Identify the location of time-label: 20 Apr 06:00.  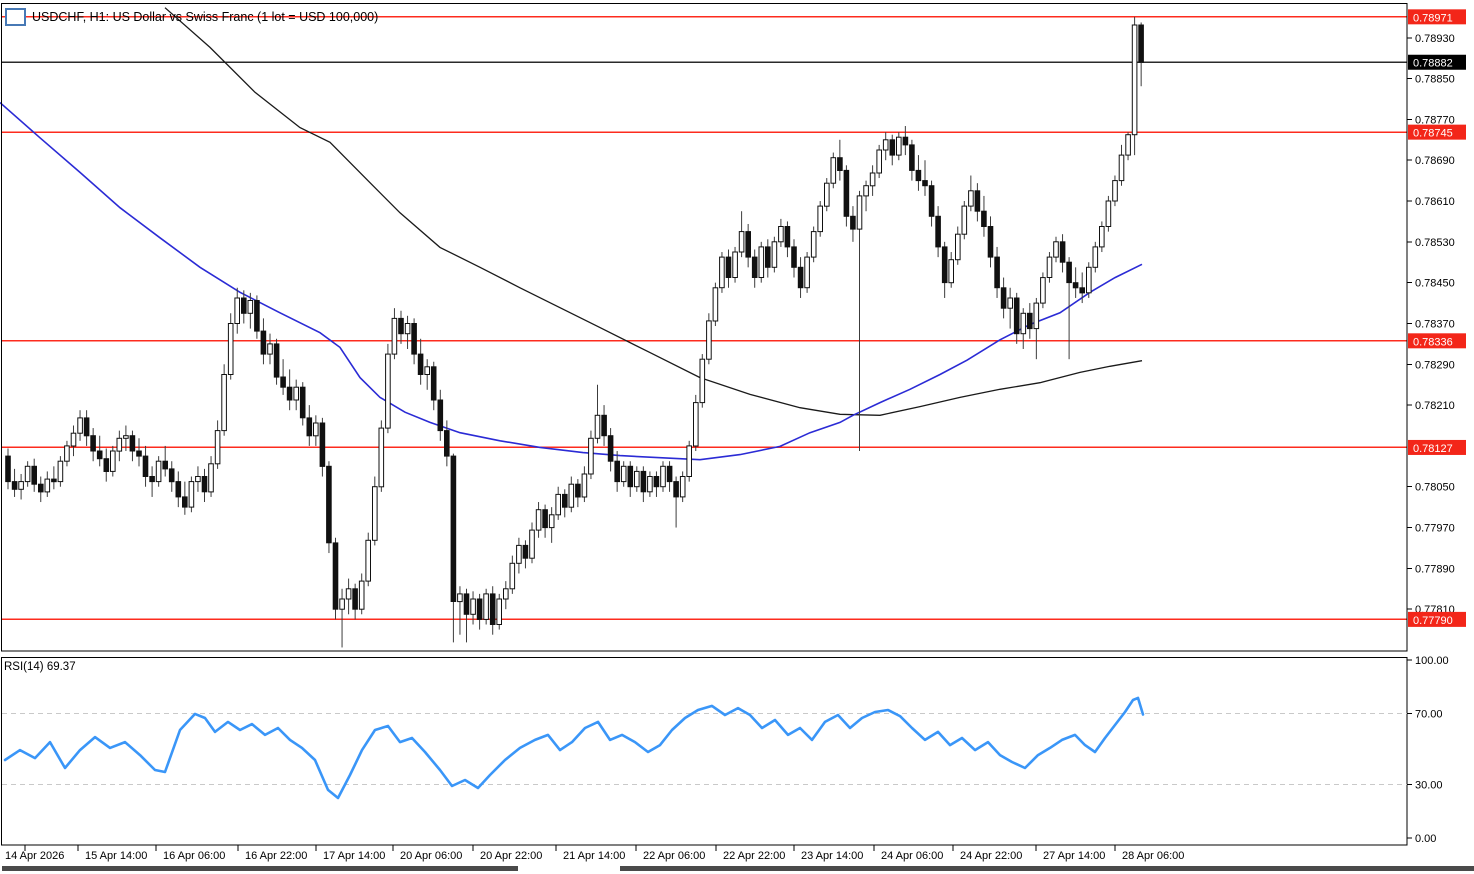
(431, 856).